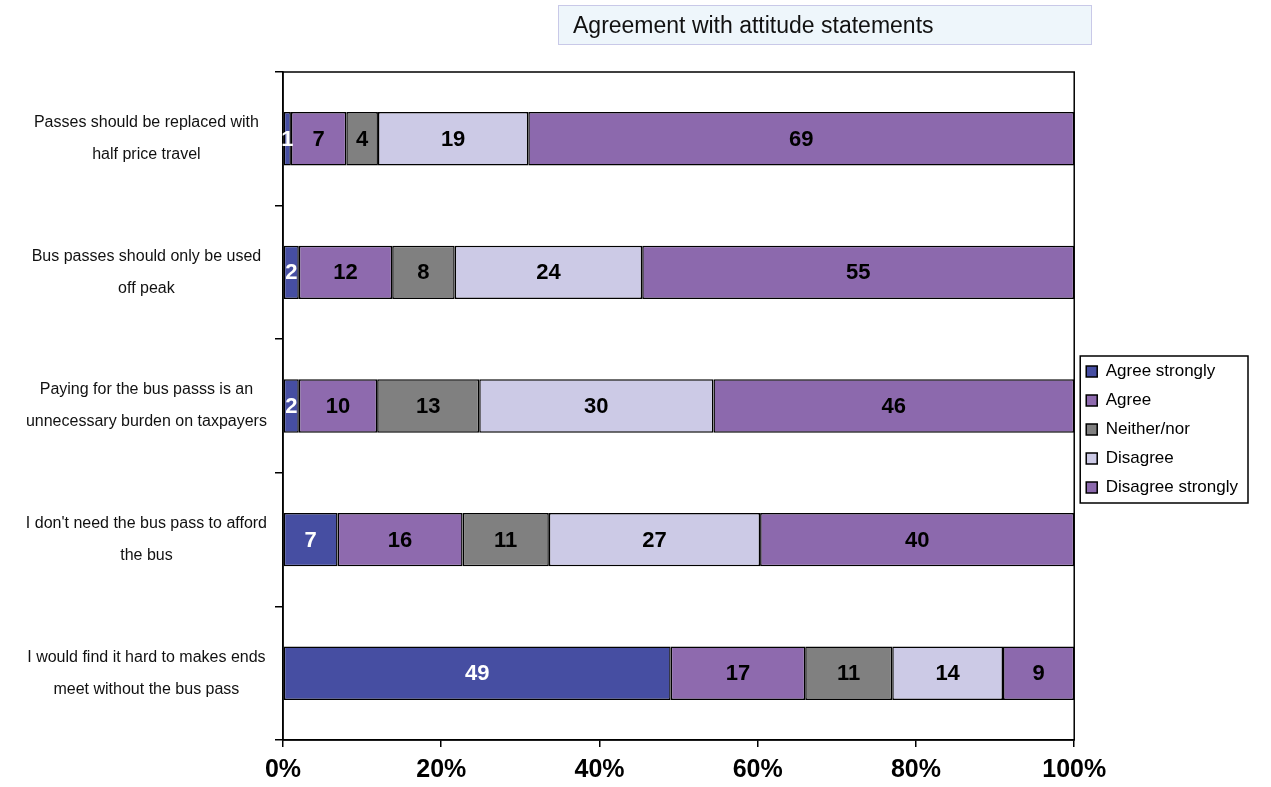 This screenshot has width=1271, height=787. I want to click on data-label: 55, so click(858, 272).